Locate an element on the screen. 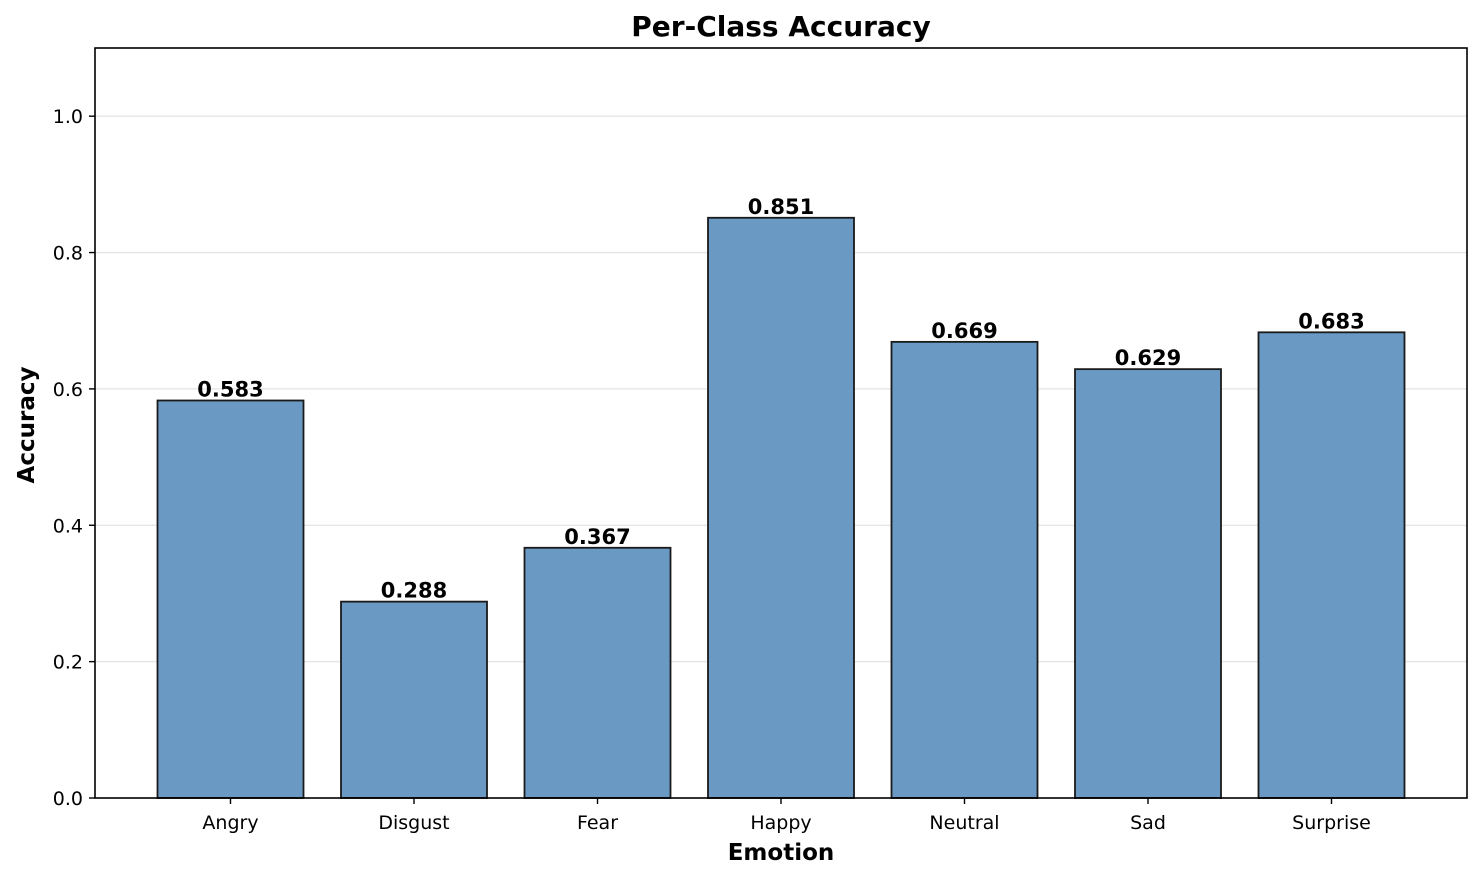  x-tick-label: Neutral is located at coordinates (964, 823).